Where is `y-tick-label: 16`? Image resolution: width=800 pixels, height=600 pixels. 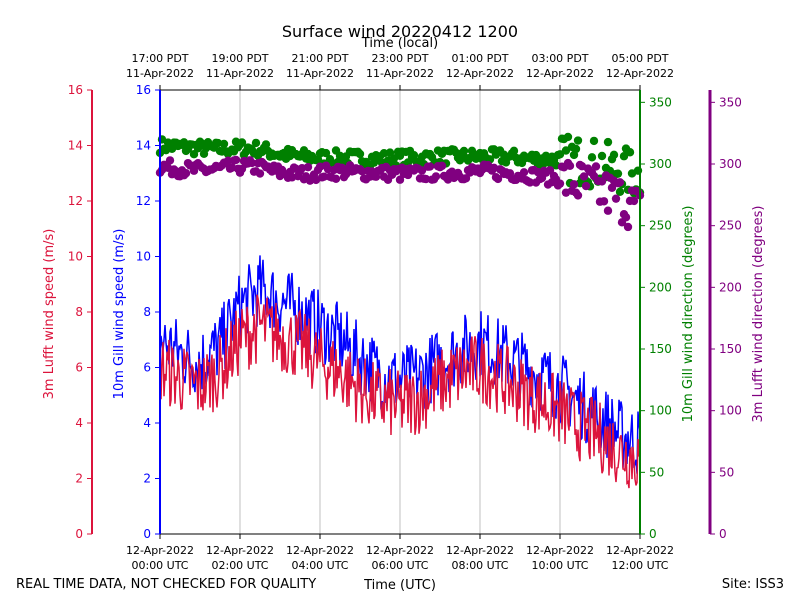
y-tick-label: 16 is located at coordinates (143, 90).